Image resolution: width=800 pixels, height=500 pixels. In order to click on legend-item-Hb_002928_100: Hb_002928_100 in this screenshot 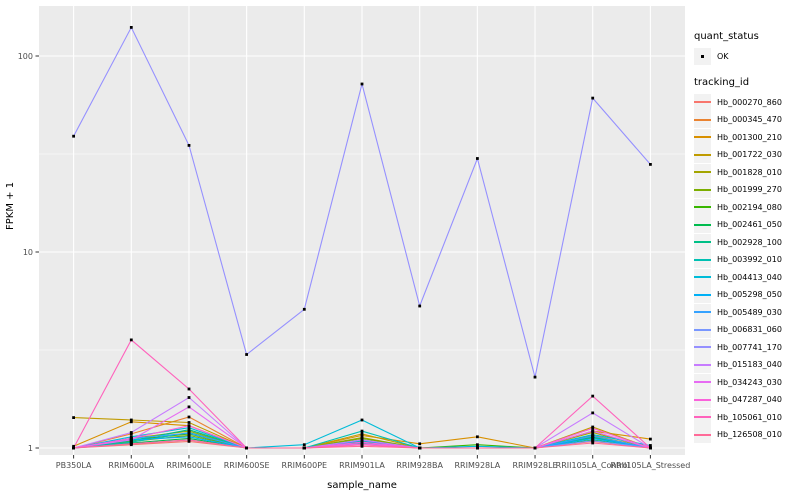, I will do `click(746, 242)`.